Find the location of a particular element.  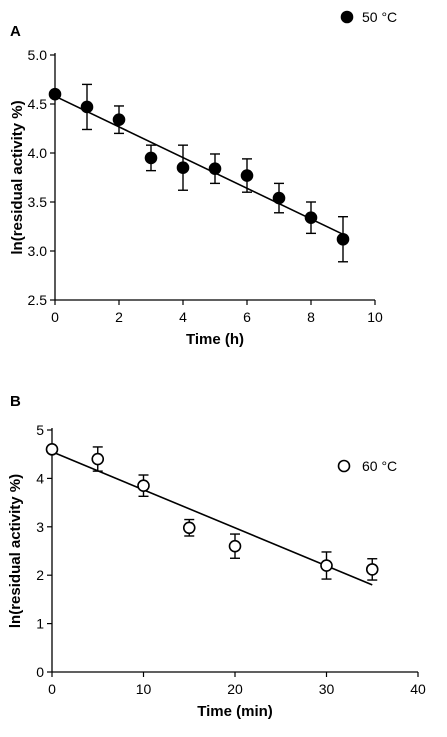

legend-label: 60 °C is located at coordinates (379, 466).